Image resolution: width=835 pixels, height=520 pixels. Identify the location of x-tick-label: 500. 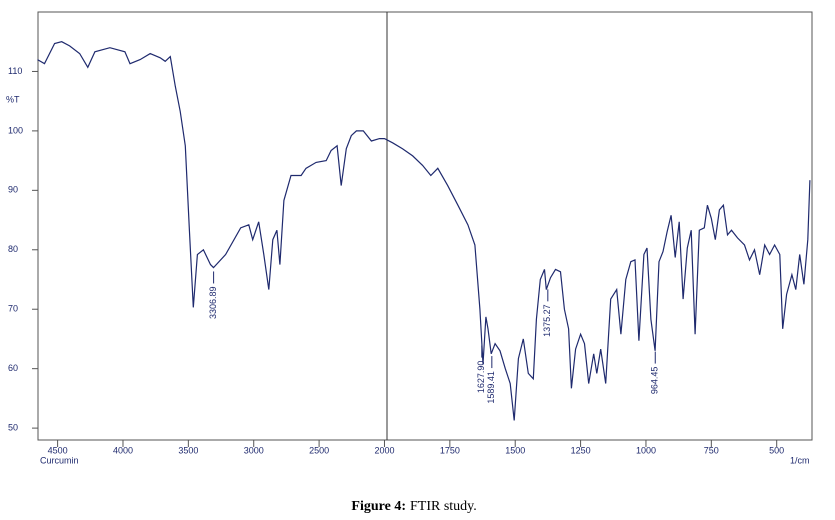
(776, 450).